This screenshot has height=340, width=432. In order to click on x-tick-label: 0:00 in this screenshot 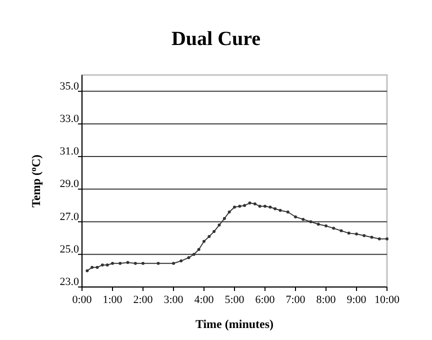, I will do `click(82, 300)`.